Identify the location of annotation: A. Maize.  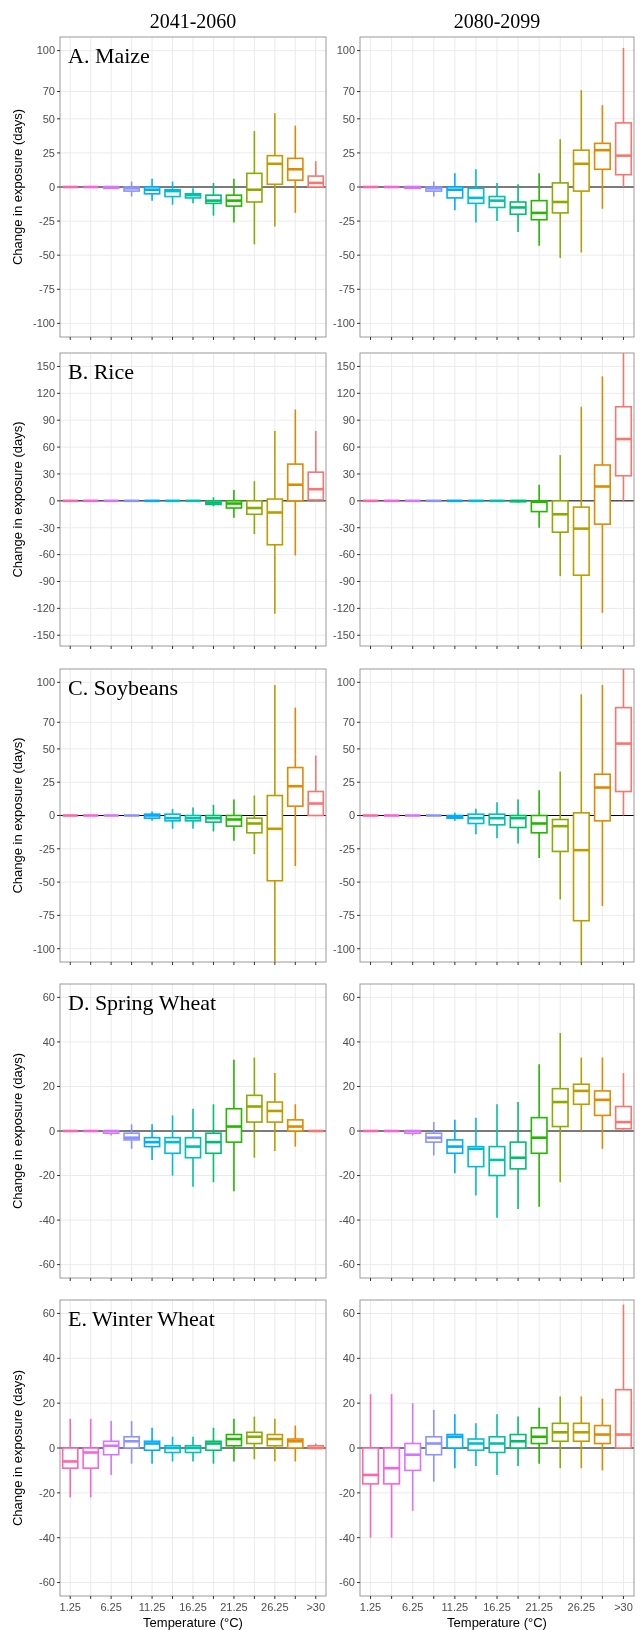
(109, 55).